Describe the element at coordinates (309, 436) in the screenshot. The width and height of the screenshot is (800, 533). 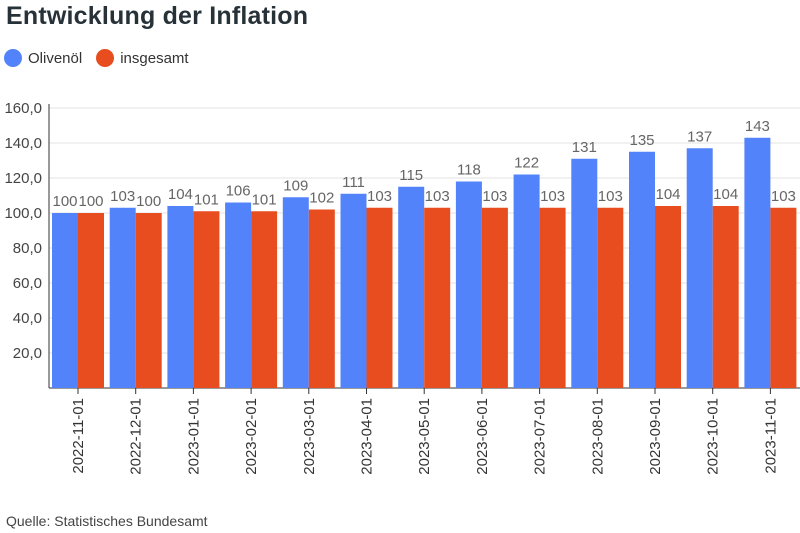
I see `x-tick-label: 2023-03-01` at that location.